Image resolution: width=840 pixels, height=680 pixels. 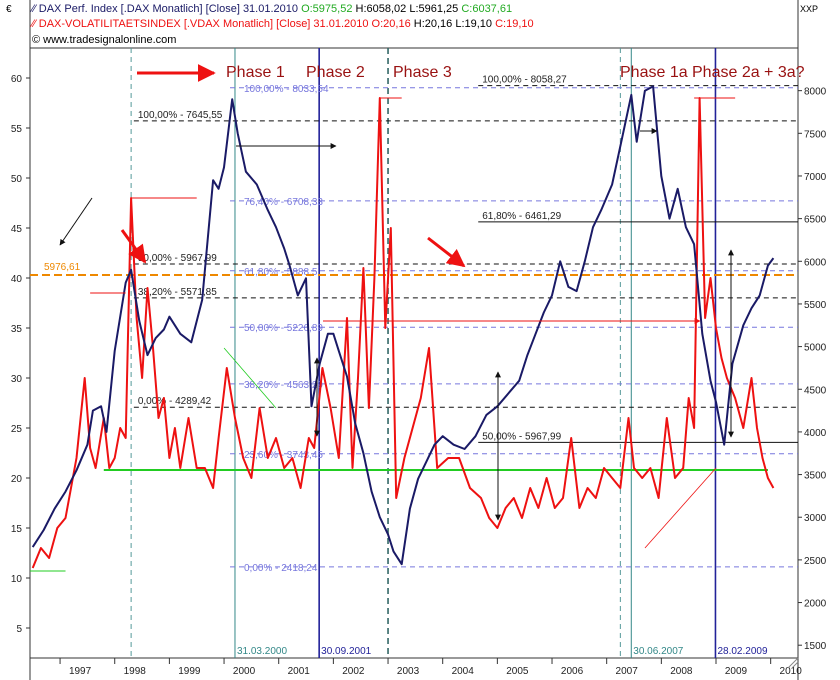 I want to click on x-tick-label: 2007, so click(x=627, y=671).